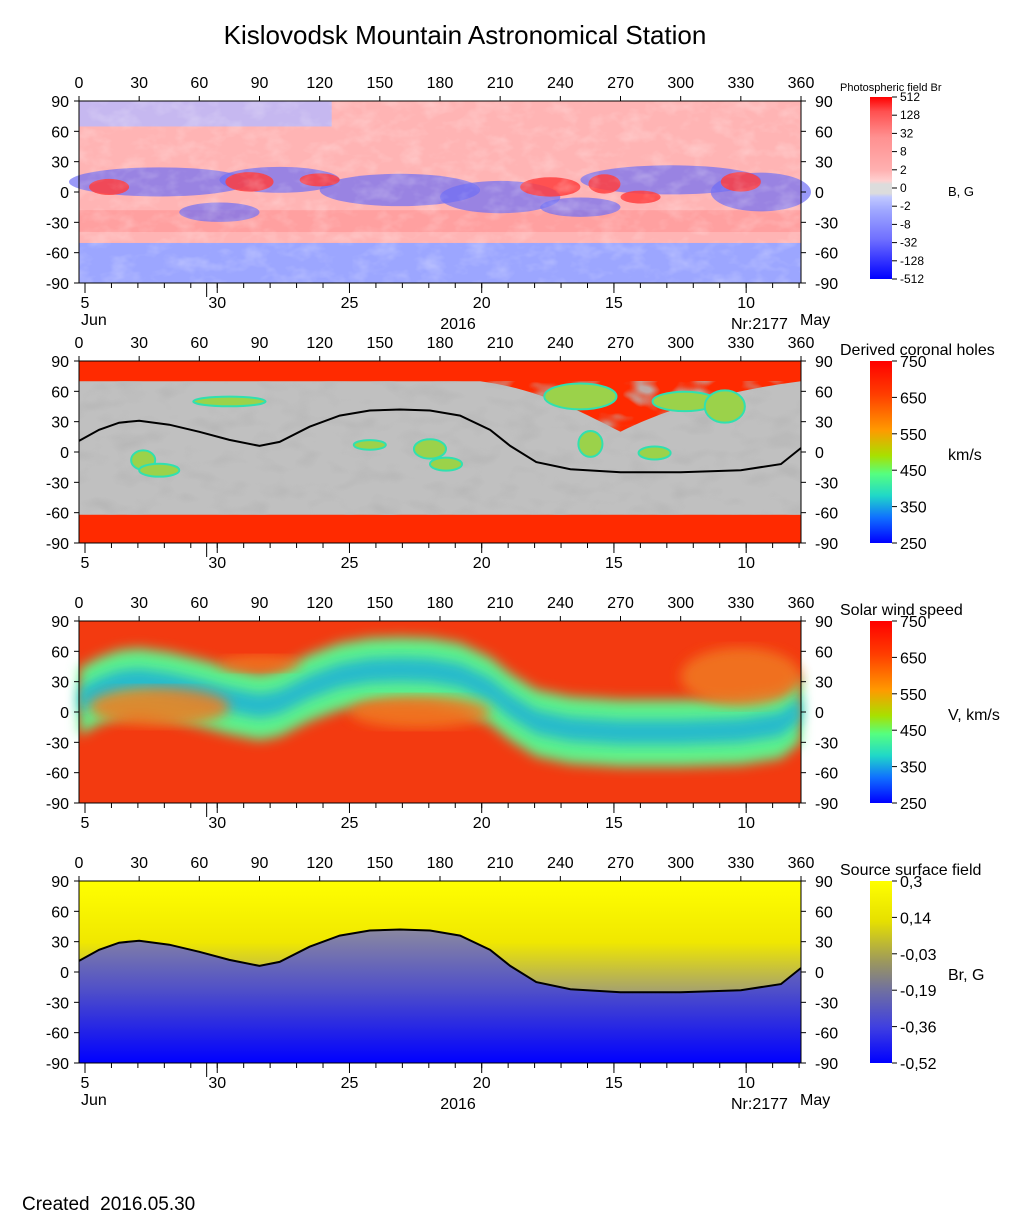 Image resolution: width=1020 pixels, height=1223 pixels. I want to click on colorbar-tick-label: 0, so click(903, 188).